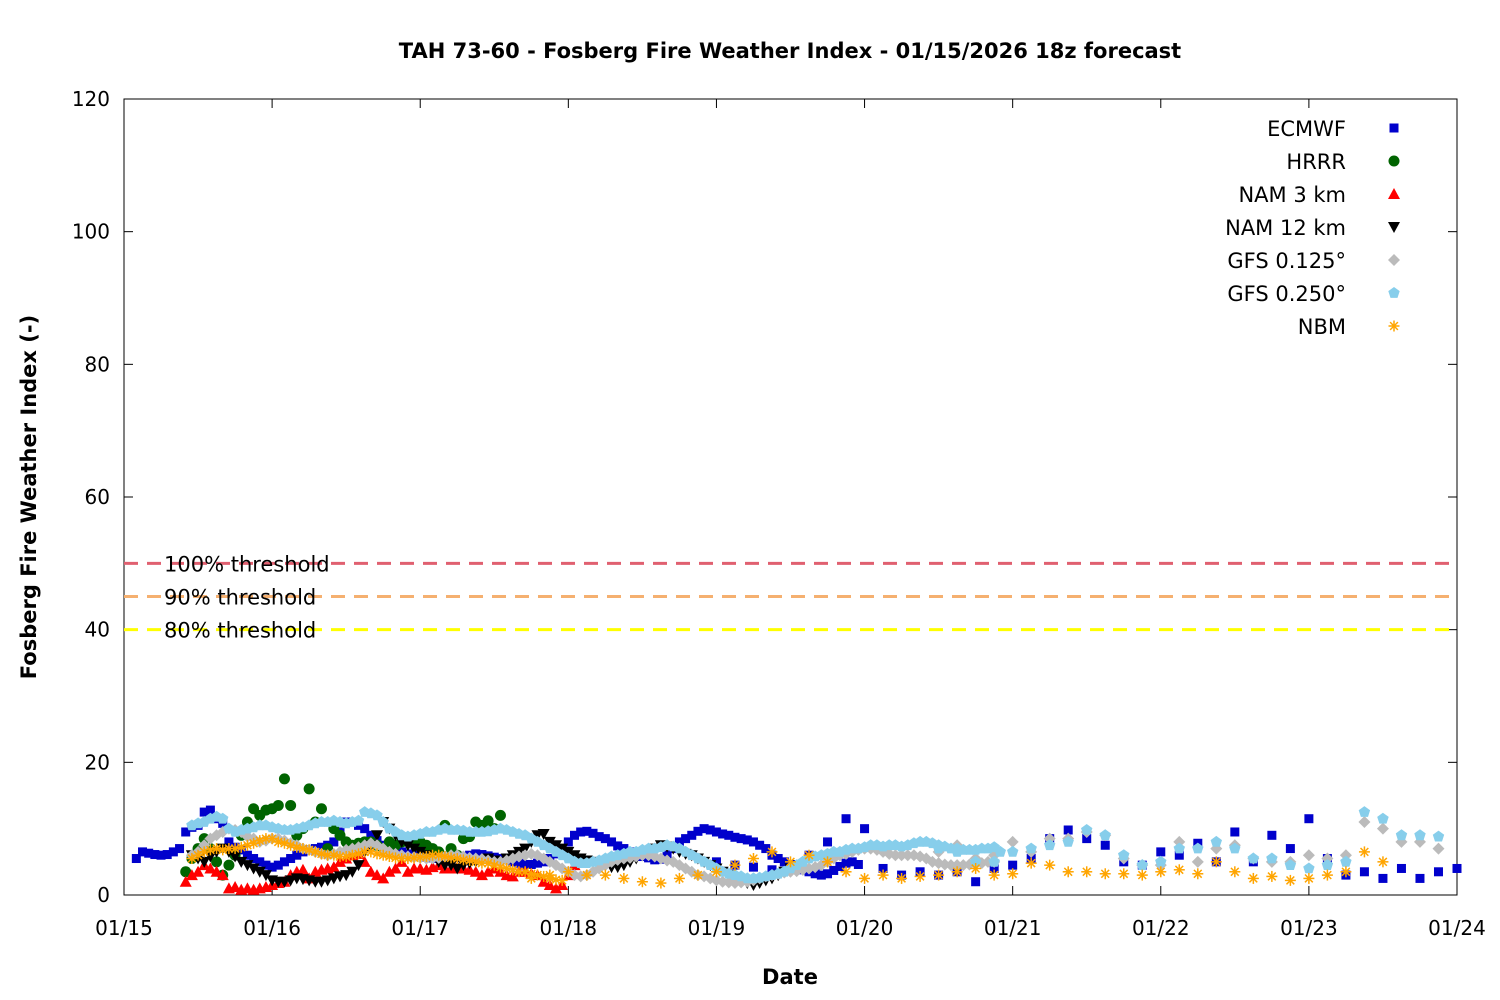  I want to click on legend-label-hrrr: HRRR, so click(1316, 162).